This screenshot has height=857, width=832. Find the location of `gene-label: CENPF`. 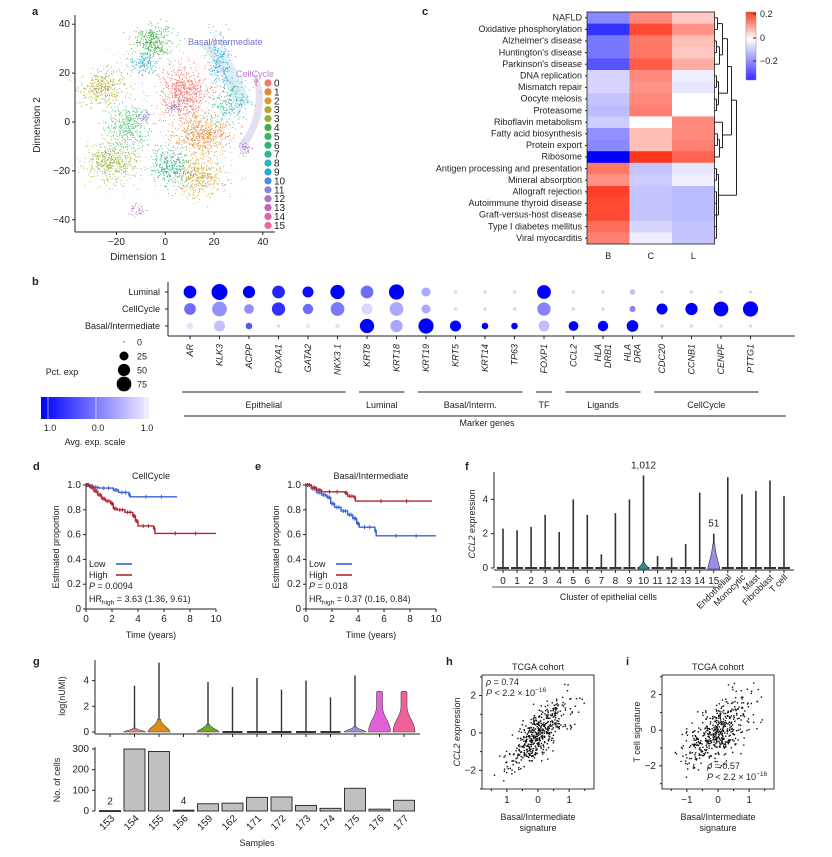

gene-label: CENPF is located at coordinates (721, 359).